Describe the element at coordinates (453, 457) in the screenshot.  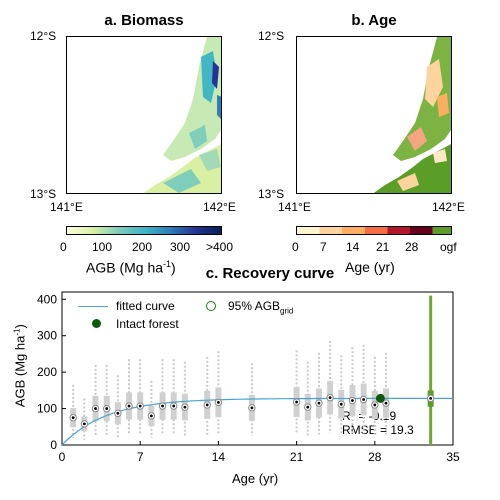
I see `x-tick-label: 35` at that location.